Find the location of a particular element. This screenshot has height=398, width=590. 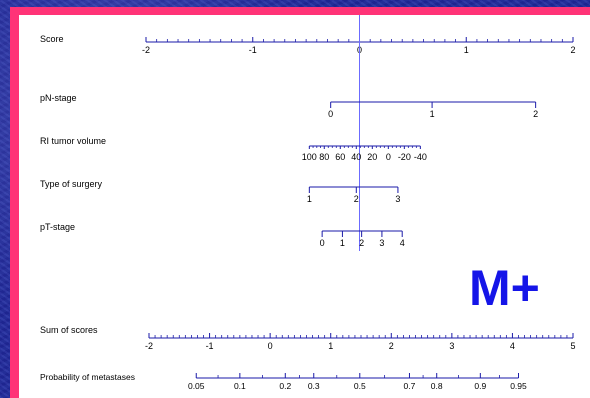

sum-tick-label: 5 is located at coordinates (572, 346).